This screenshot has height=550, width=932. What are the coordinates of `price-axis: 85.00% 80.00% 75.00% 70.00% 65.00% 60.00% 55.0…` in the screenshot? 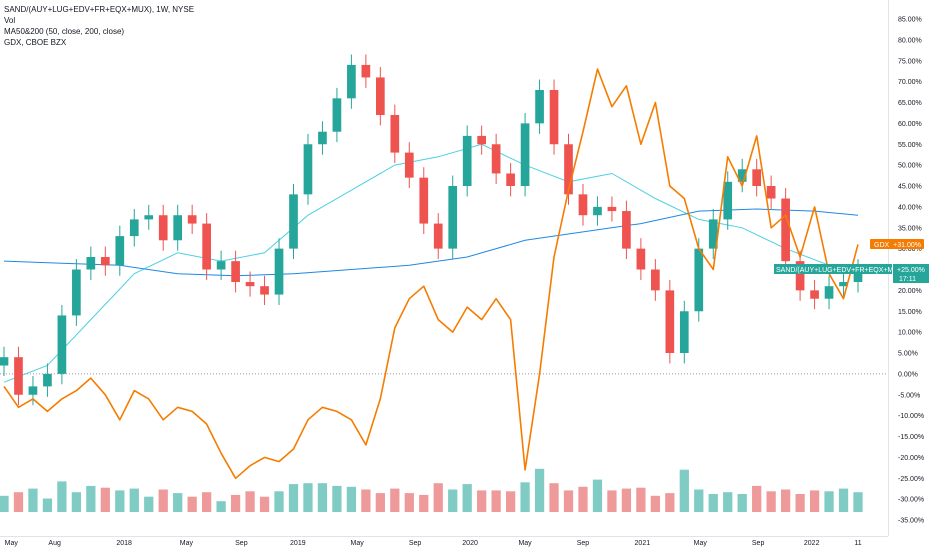 It's located at (911, 271).